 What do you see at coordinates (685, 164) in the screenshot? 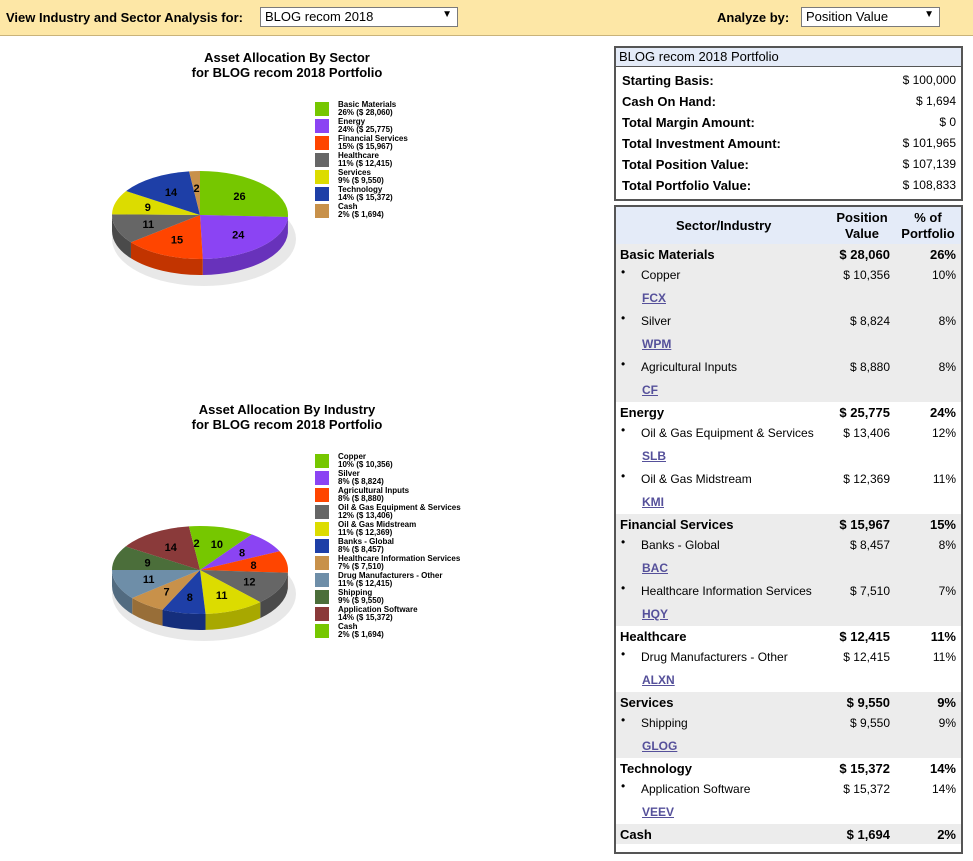
I see `summary-label: Total Position Value:` at bounding box center [685, 164].